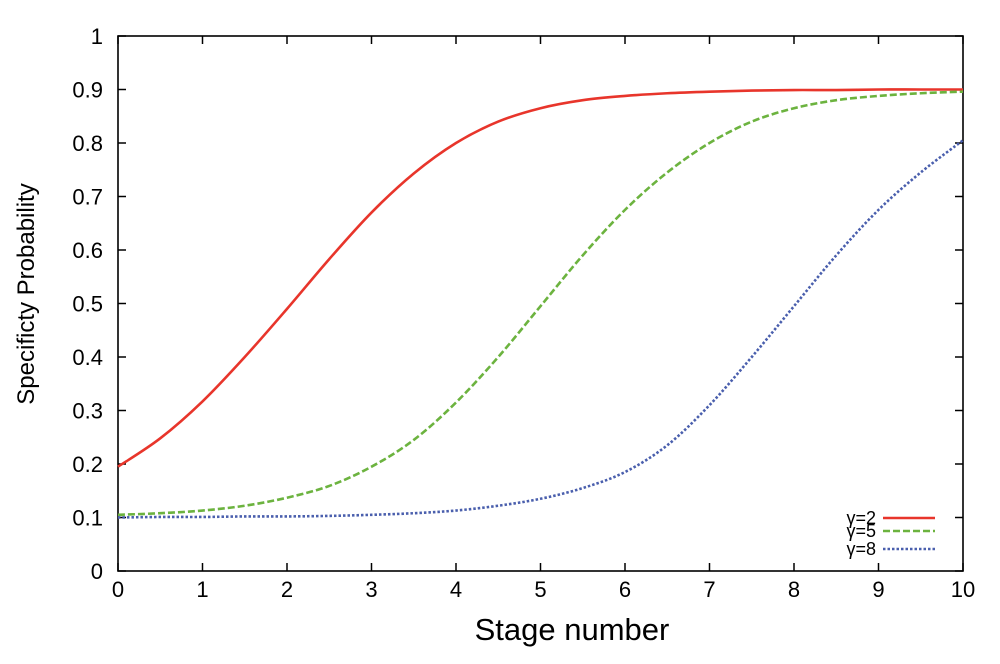  I want to click on x-tick-label: 2, so click(287, 589).